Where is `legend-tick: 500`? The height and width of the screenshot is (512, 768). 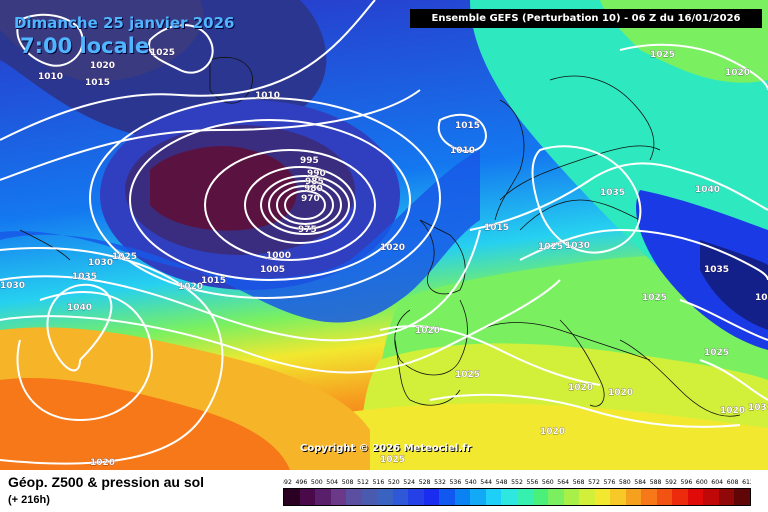 legend-tick: 500 is located at coordinates (317, 482).